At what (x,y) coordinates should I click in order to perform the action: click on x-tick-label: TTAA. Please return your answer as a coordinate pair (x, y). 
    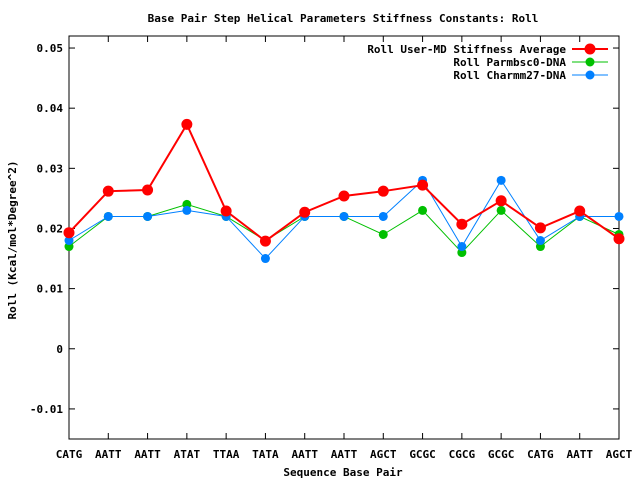
    Looking at the image, I should click on (226, 454).